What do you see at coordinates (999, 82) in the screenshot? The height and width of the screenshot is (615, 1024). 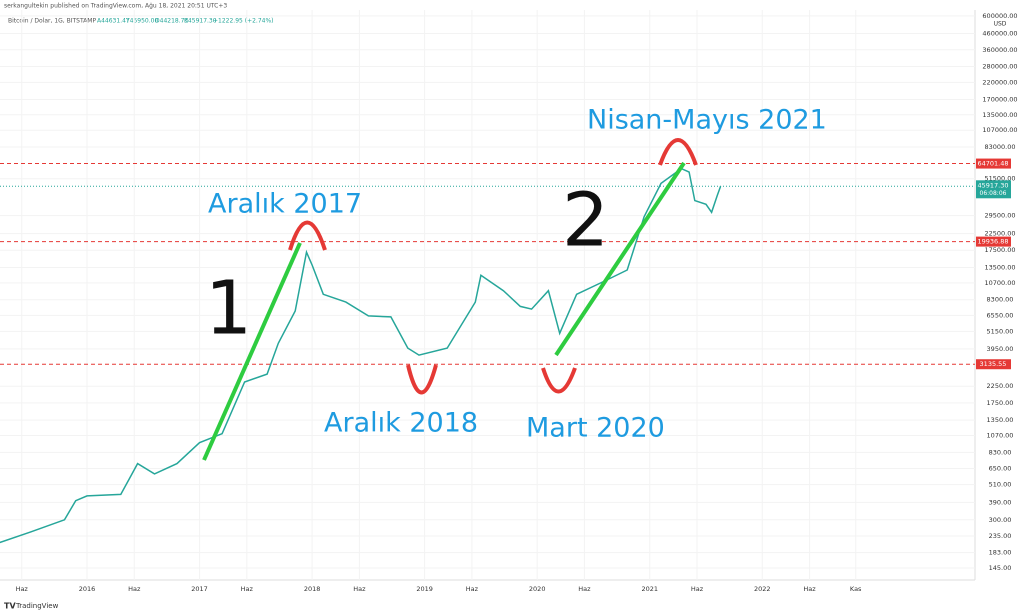 I see `y-tick-label: 220000.00` at bounding box center [999, 82].